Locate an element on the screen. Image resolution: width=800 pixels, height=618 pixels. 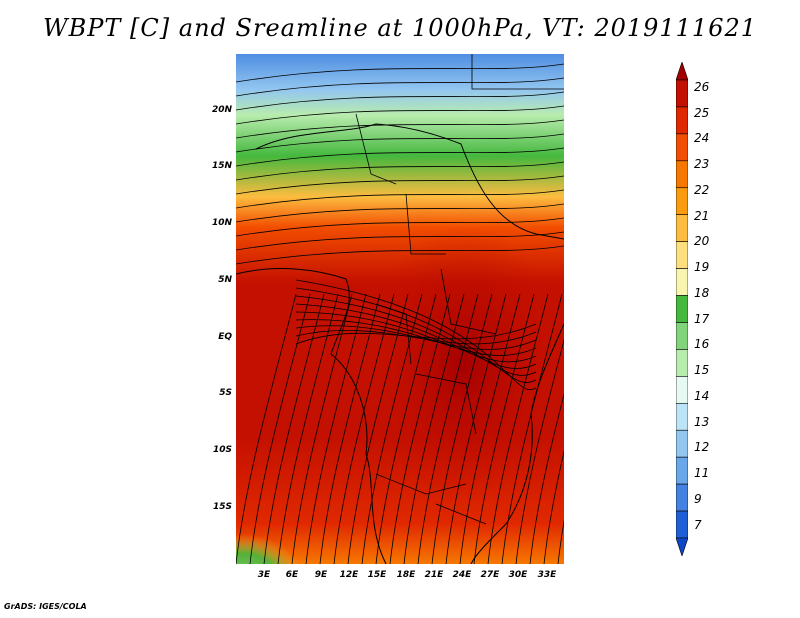
lon-label-27e: 27E is located at coordinates (490, 575).